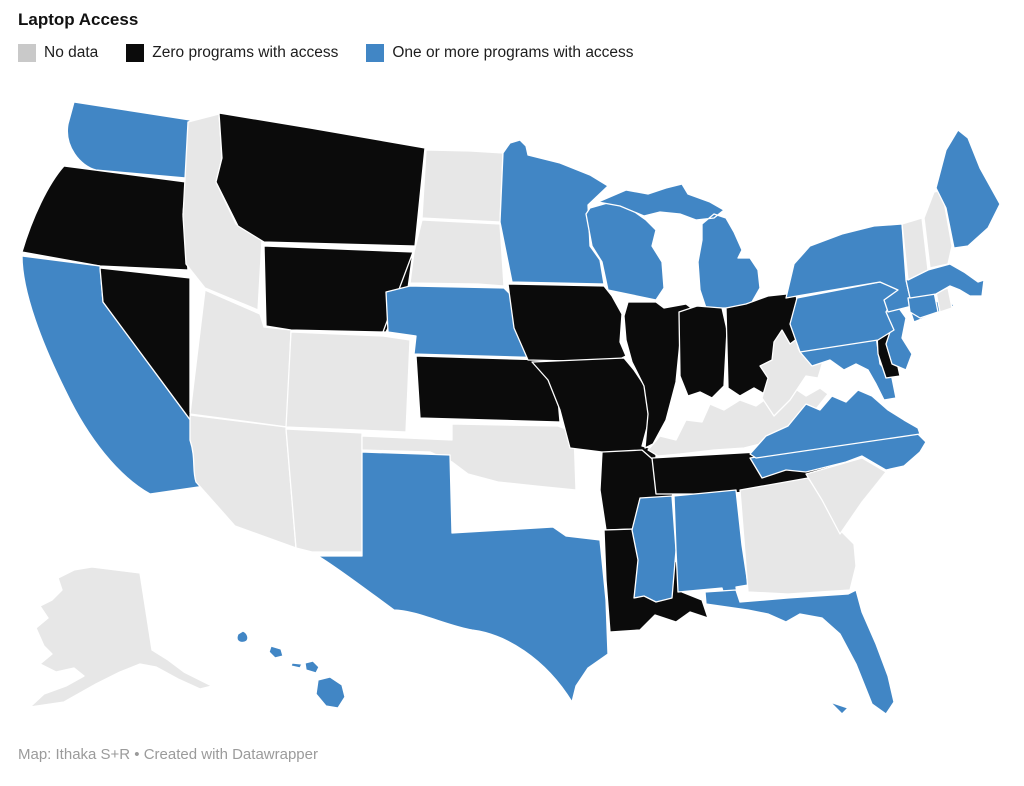 The height and width of the screenshot is (786, 1024). Describe the element at coordinates (703, 352) in the screenshot. I see `state-indiana` at that location.